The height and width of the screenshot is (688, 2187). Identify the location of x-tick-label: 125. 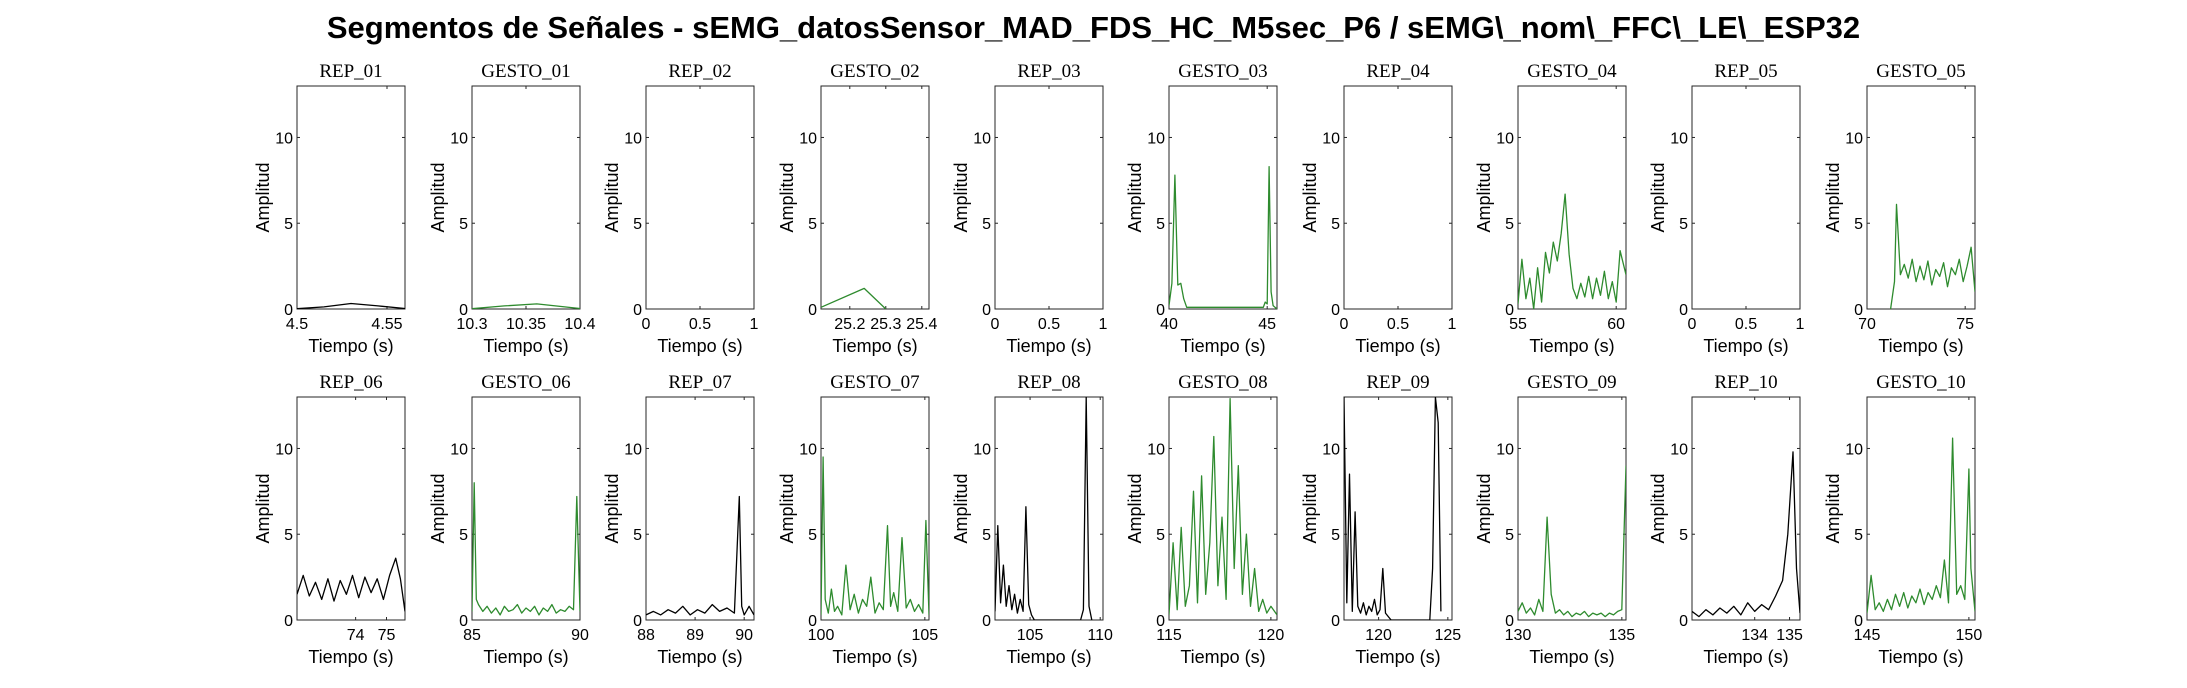
(1447, 635).